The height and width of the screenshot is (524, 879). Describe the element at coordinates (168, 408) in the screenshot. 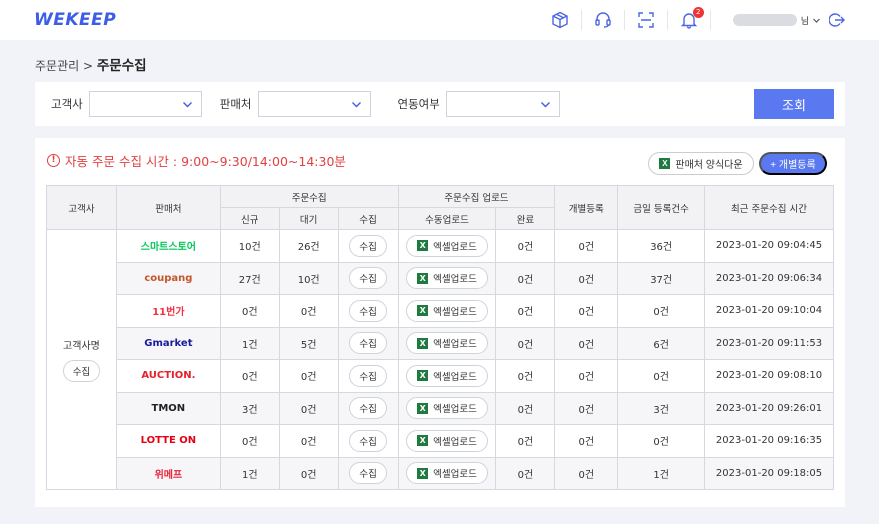

I see `seller-name: TMON` at that location.